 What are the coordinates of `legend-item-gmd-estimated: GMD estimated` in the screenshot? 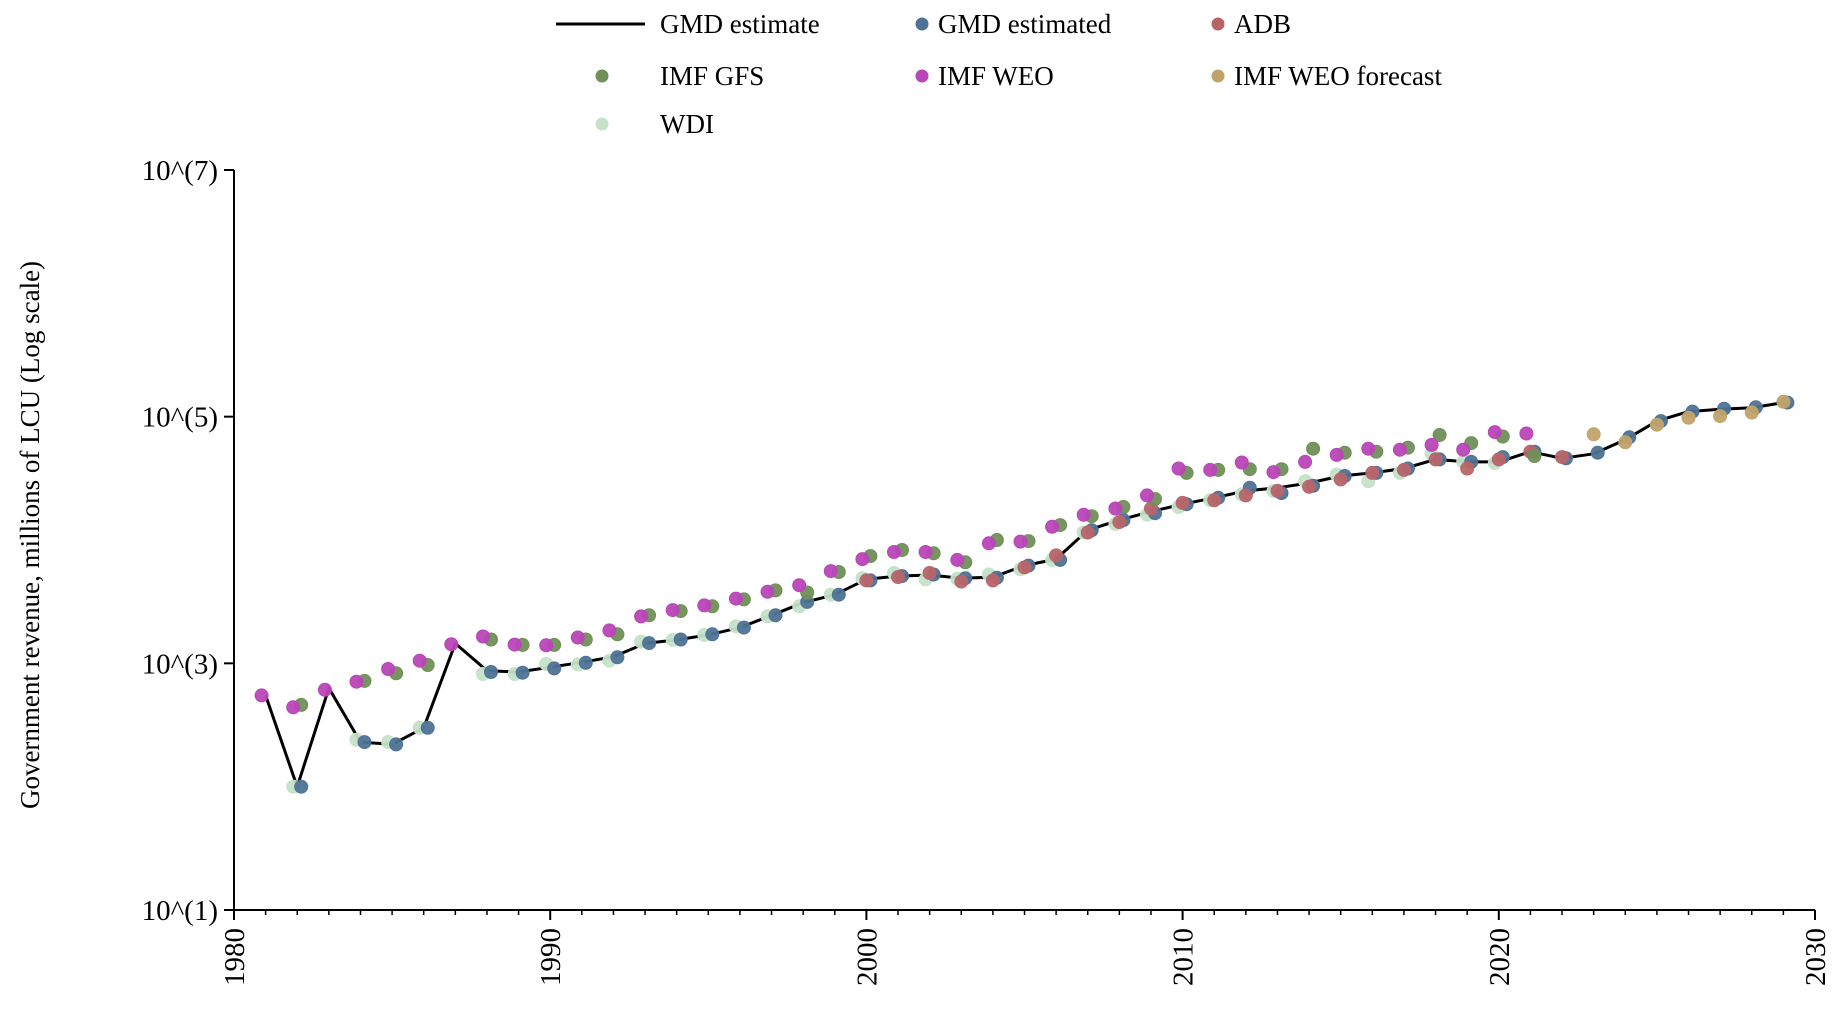 It's located at (1013, 24).